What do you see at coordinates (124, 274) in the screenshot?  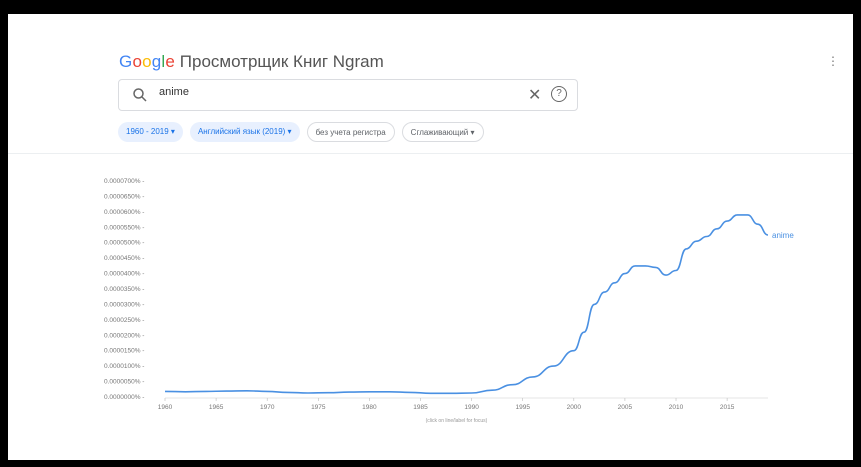 I see `y-tick-label: 0.0000400% -` at bounding box center [124, 274].